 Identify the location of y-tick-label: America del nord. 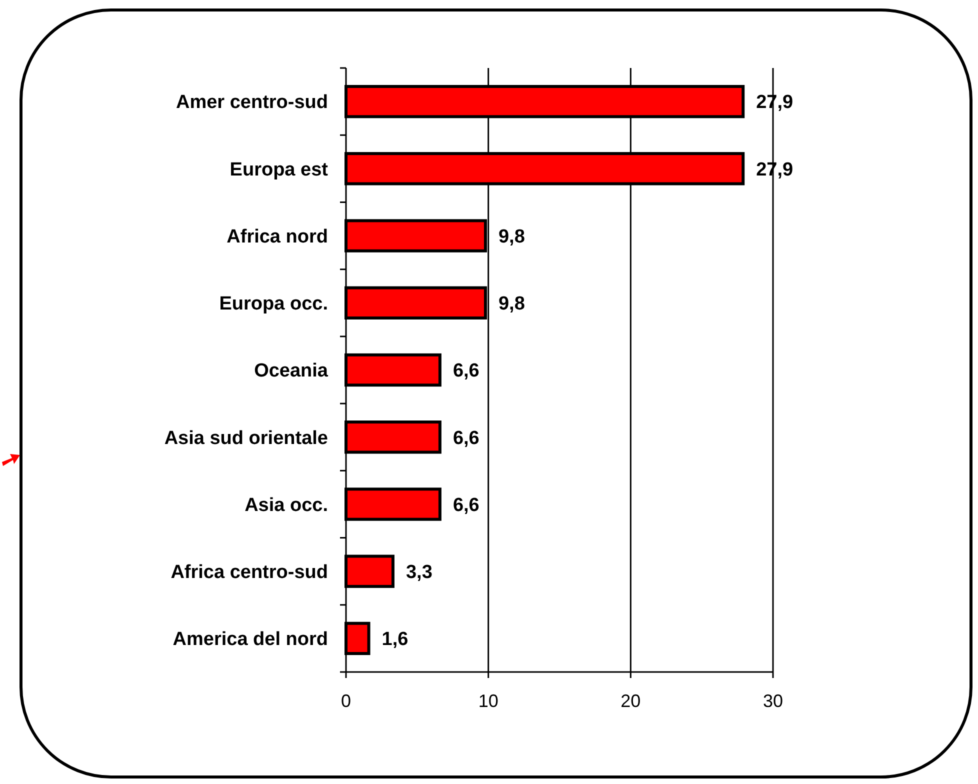
(250, 639).